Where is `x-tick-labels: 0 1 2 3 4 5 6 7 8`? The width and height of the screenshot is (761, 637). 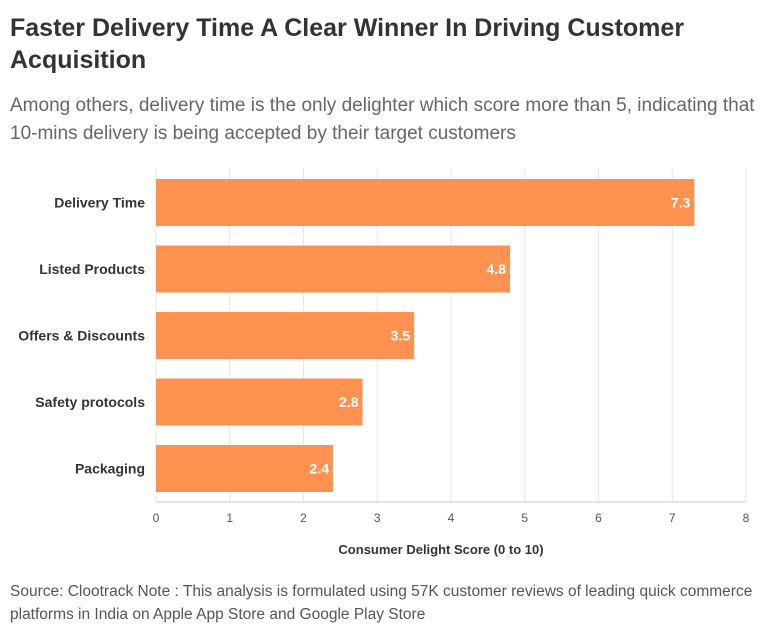
x-tick-labels: 0 1 2 3 4 5 6 7 8 is located at coordinates (451, 518).